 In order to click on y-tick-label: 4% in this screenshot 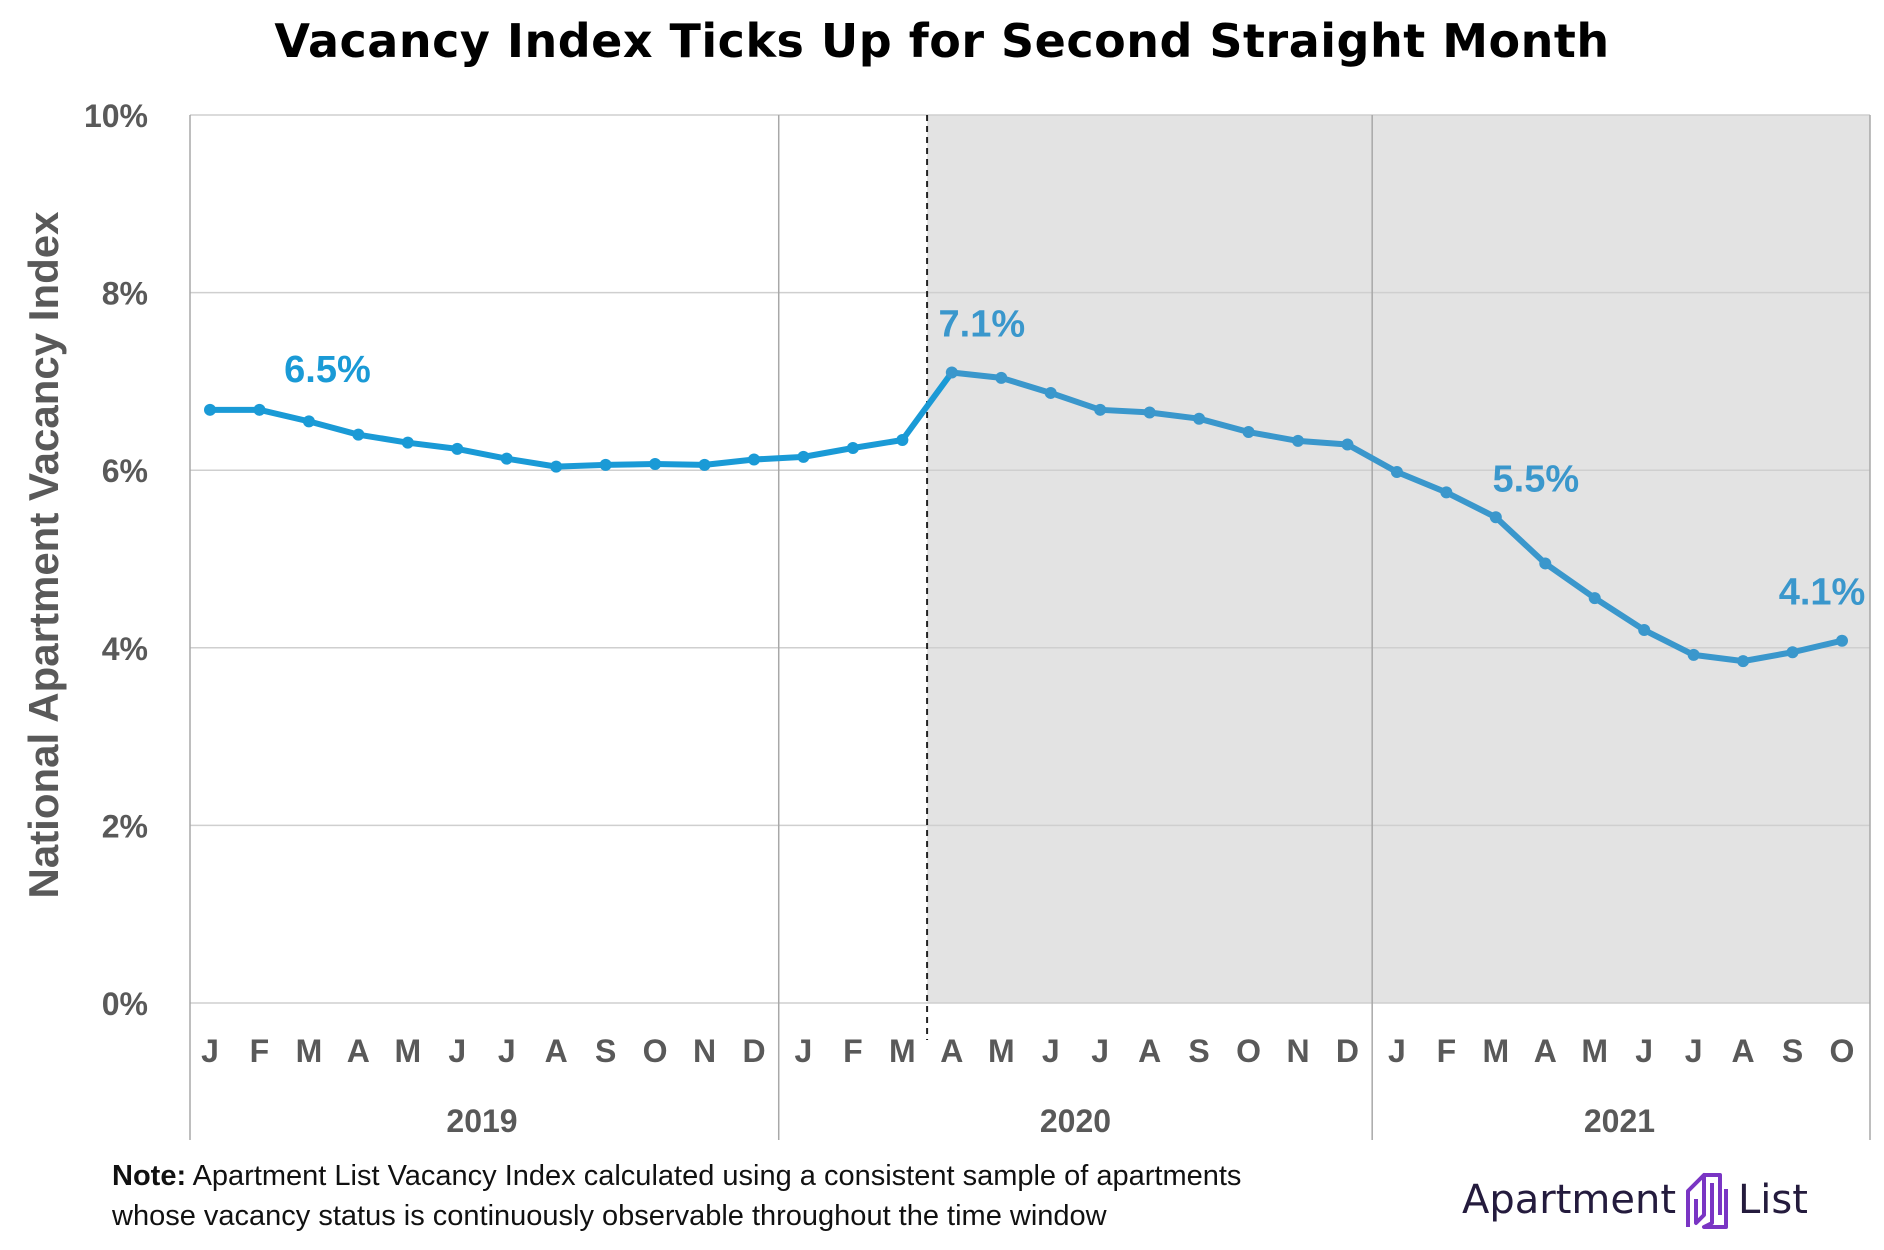, I will do `click(125, 649)`.